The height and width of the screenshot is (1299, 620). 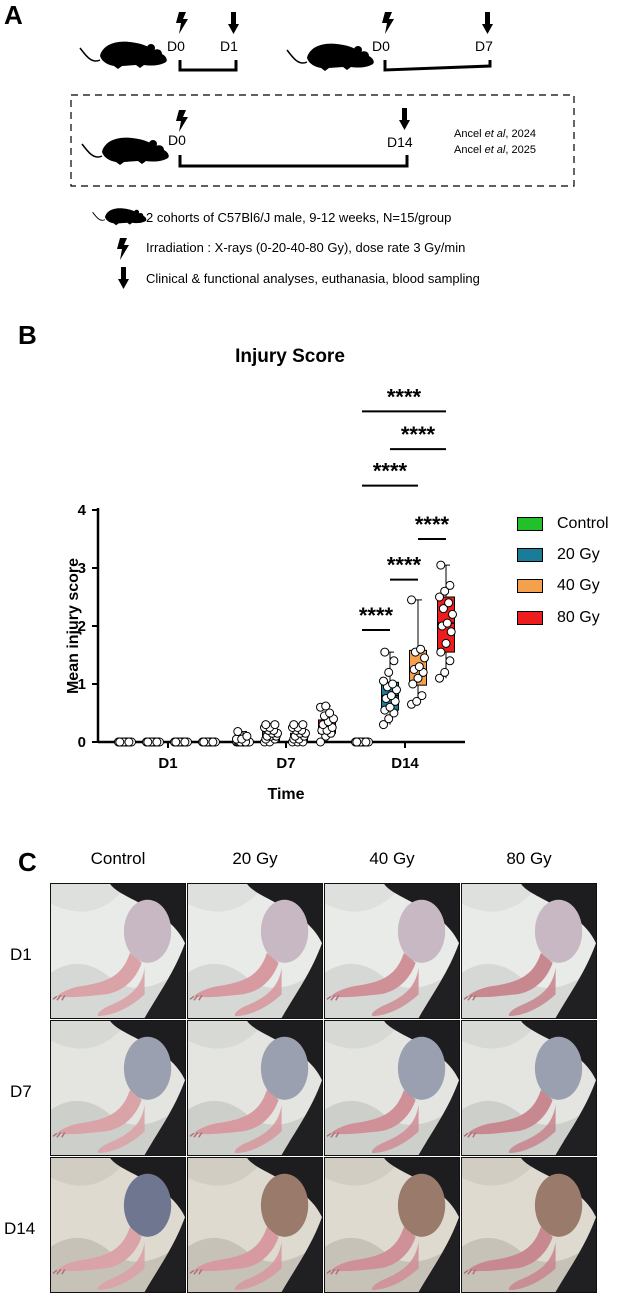 I want to click on y-tick-label: 2, so click(x=82, y=626).